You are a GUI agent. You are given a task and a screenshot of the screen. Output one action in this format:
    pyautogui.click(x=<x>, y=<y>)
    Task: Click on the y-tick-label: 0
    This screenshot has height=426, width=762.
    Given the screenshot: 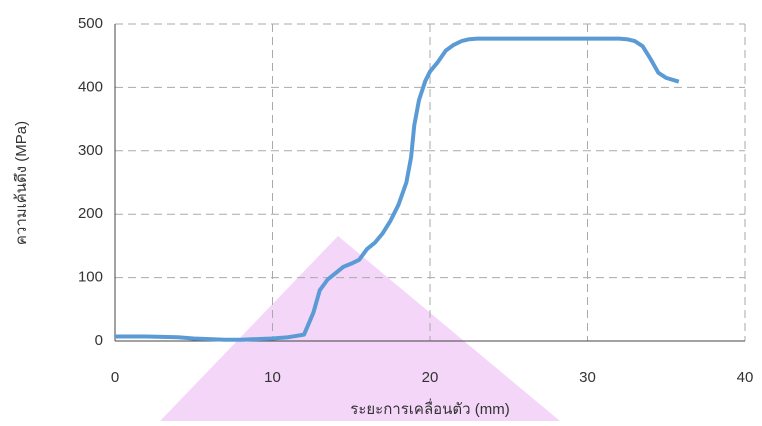 What is the action you would take?
    pyautogui.click(x=99, y=340)
    